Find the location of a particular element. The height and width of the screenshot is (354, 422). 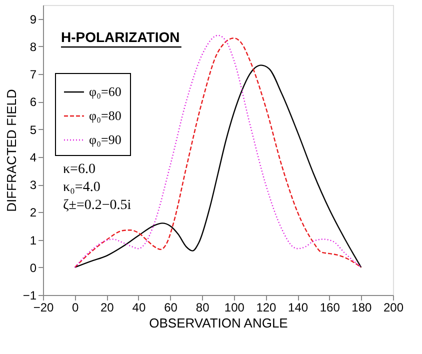

y-tick-label: 4 is located at coordinates (33, 157).